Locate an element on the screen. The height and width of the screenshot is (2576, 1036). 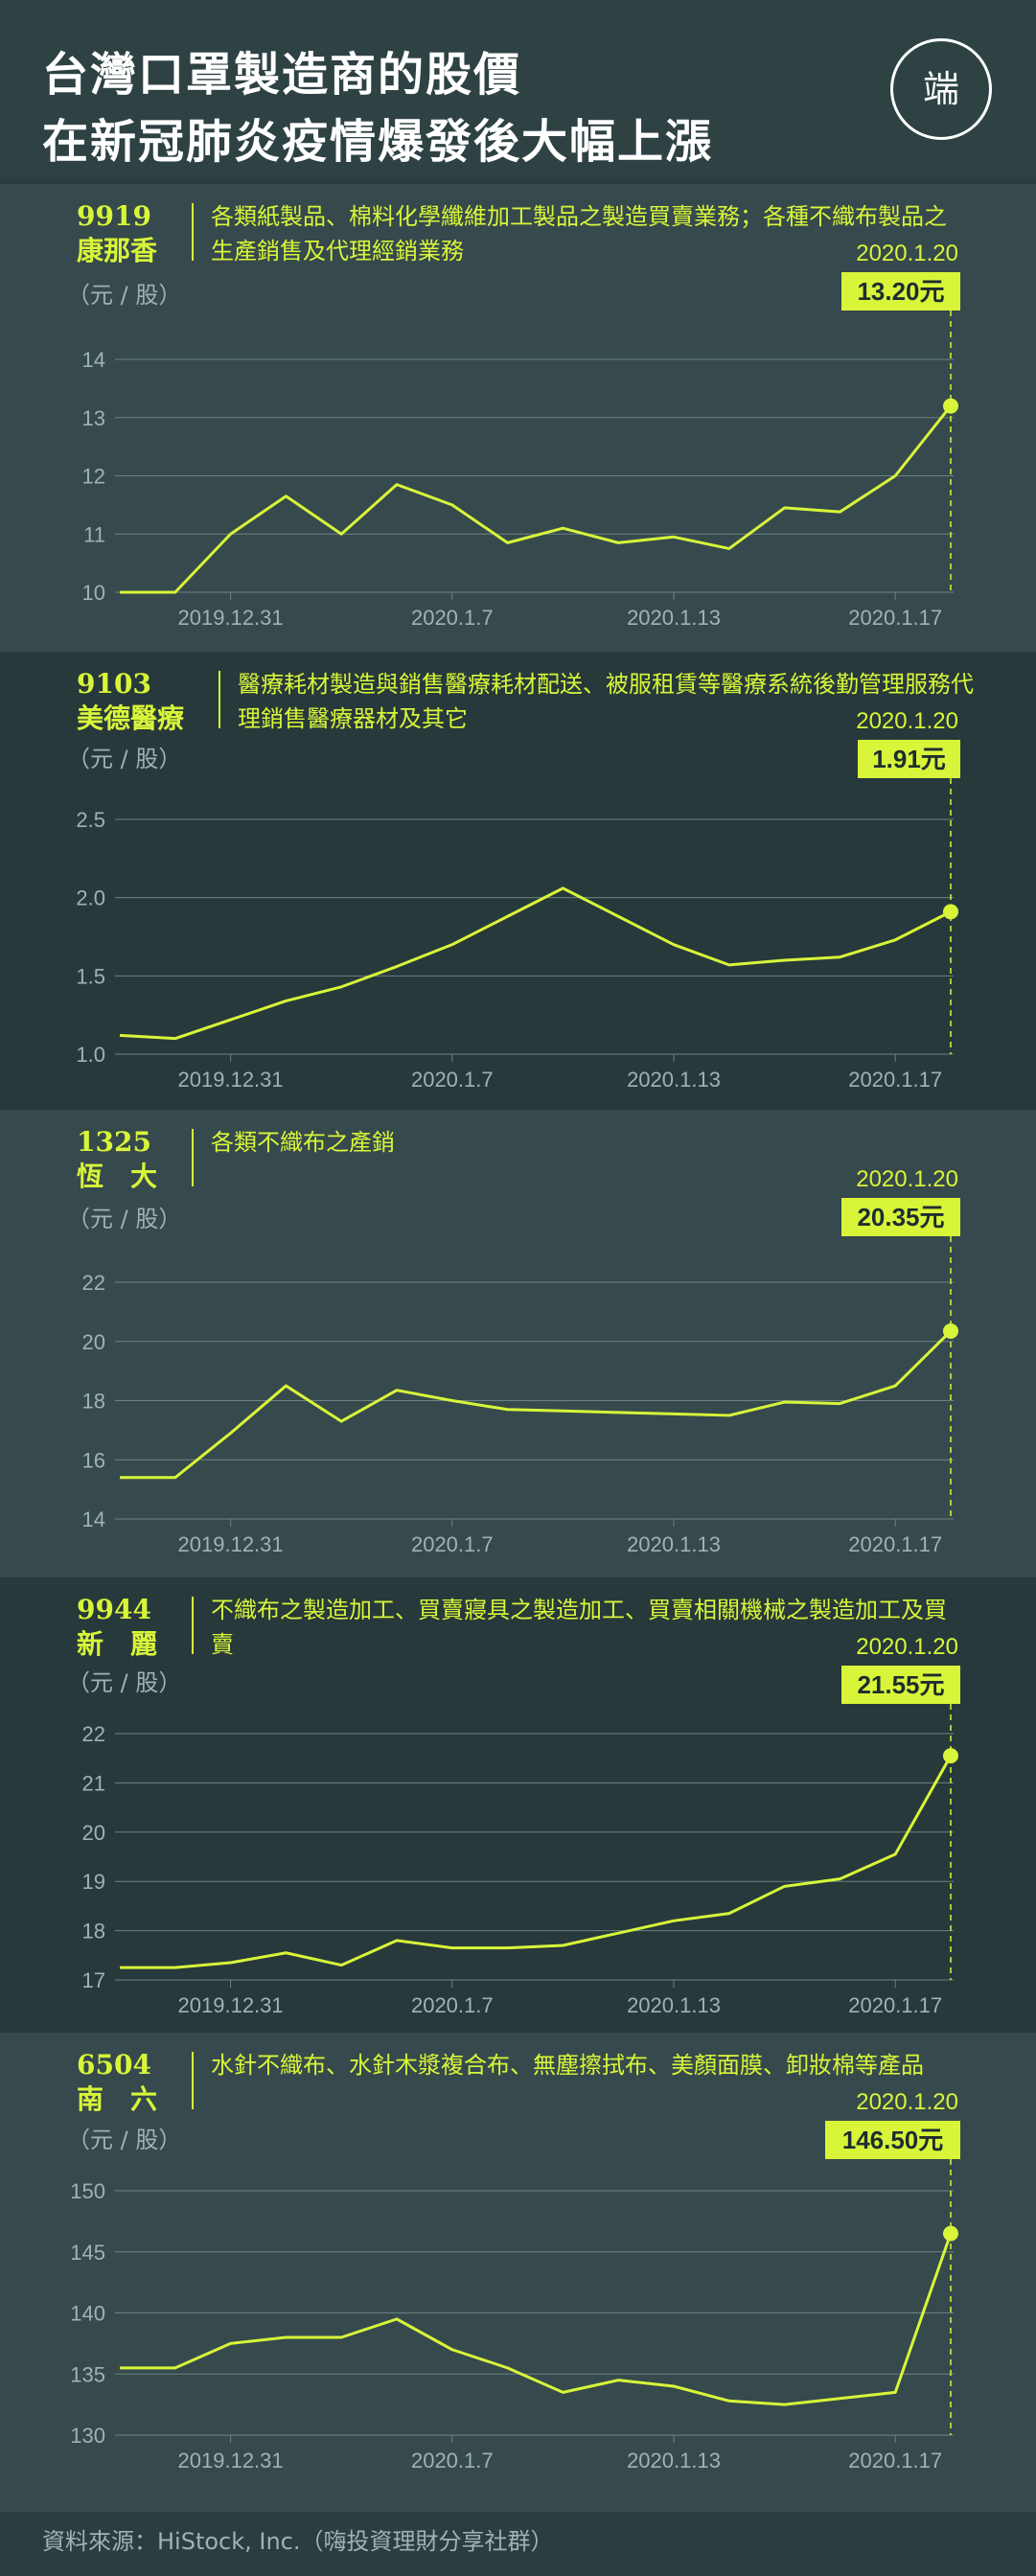
page-title-line-1: 台灣口罩製造商的股價 is located at coordinates (282, 75).